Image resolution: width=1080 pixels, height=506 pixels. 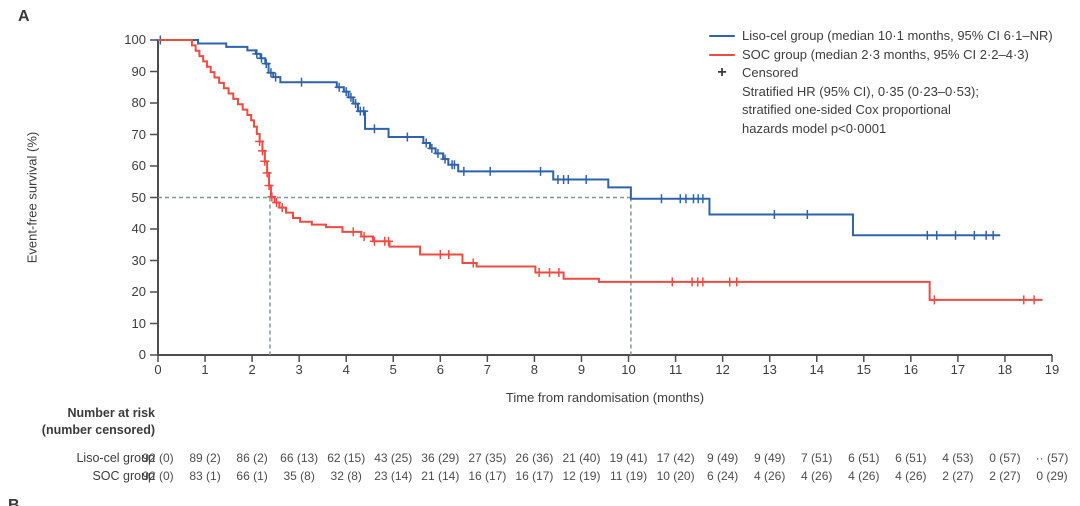 What do you see at coordinates (817, 458) in the screenshot?
I see `risk-cell-liso-cel: 7 (51)` at bounding box center [817, 458].